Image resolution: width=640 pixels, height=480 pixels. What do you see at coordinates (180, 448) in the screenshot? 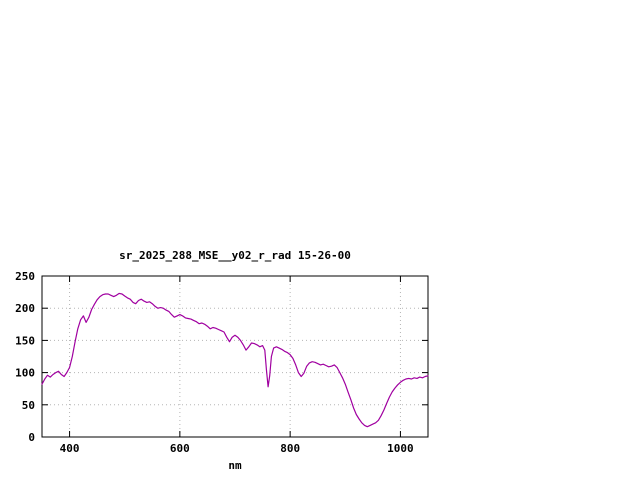
I see `x-tick-label: 600` at bounding box center [180, 448].